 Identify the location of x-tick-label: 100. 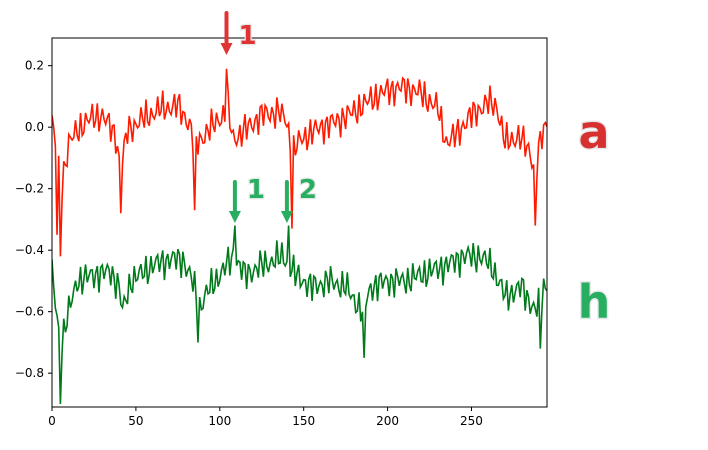
(219, 421).